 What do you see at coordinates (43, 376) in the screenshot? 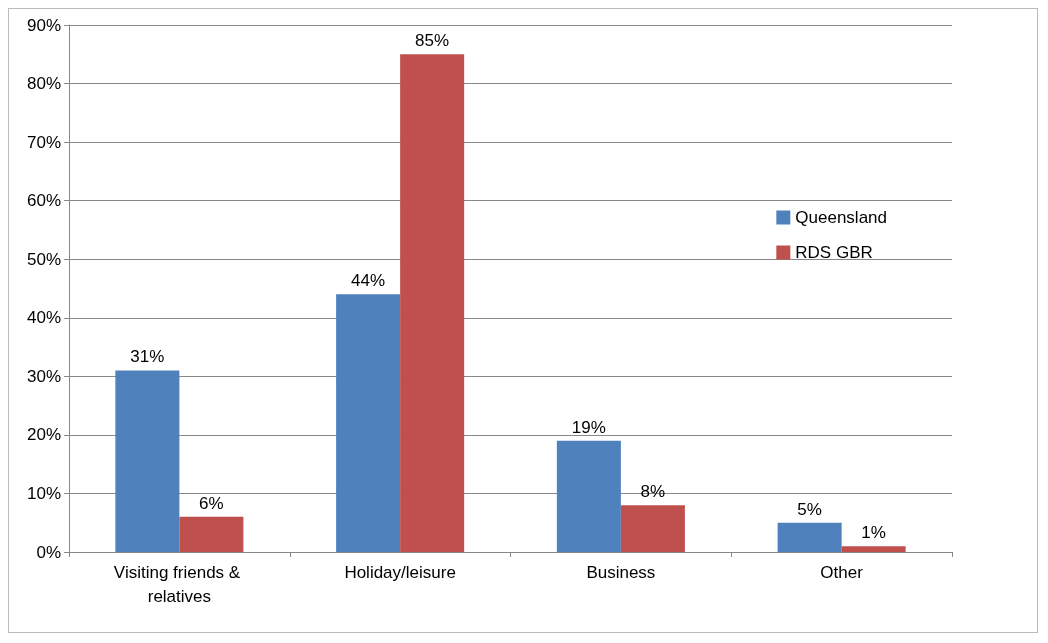
I see `y-tick-label: 30%` at bounding box center [43, 376].